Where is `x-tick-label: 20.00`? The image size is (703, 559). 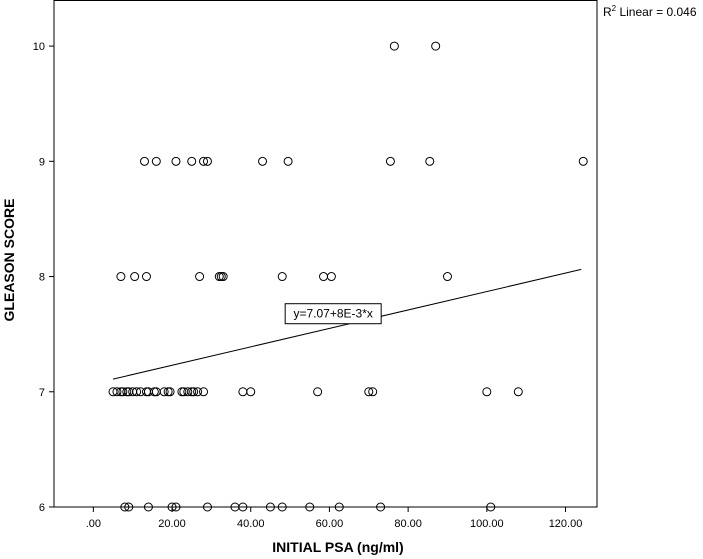 x-tick-label: 20.00 is located at coordinates (172, 524).